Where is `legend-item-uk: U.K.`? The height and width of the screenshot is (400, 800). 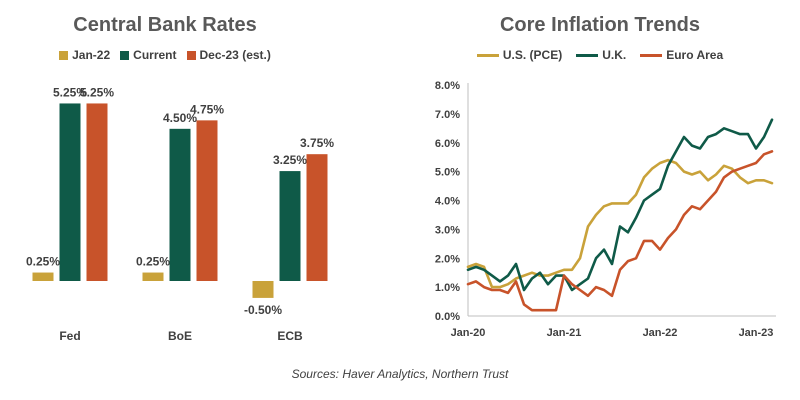
legend-item-uk: U.K. is located at coordinates (601, 55).